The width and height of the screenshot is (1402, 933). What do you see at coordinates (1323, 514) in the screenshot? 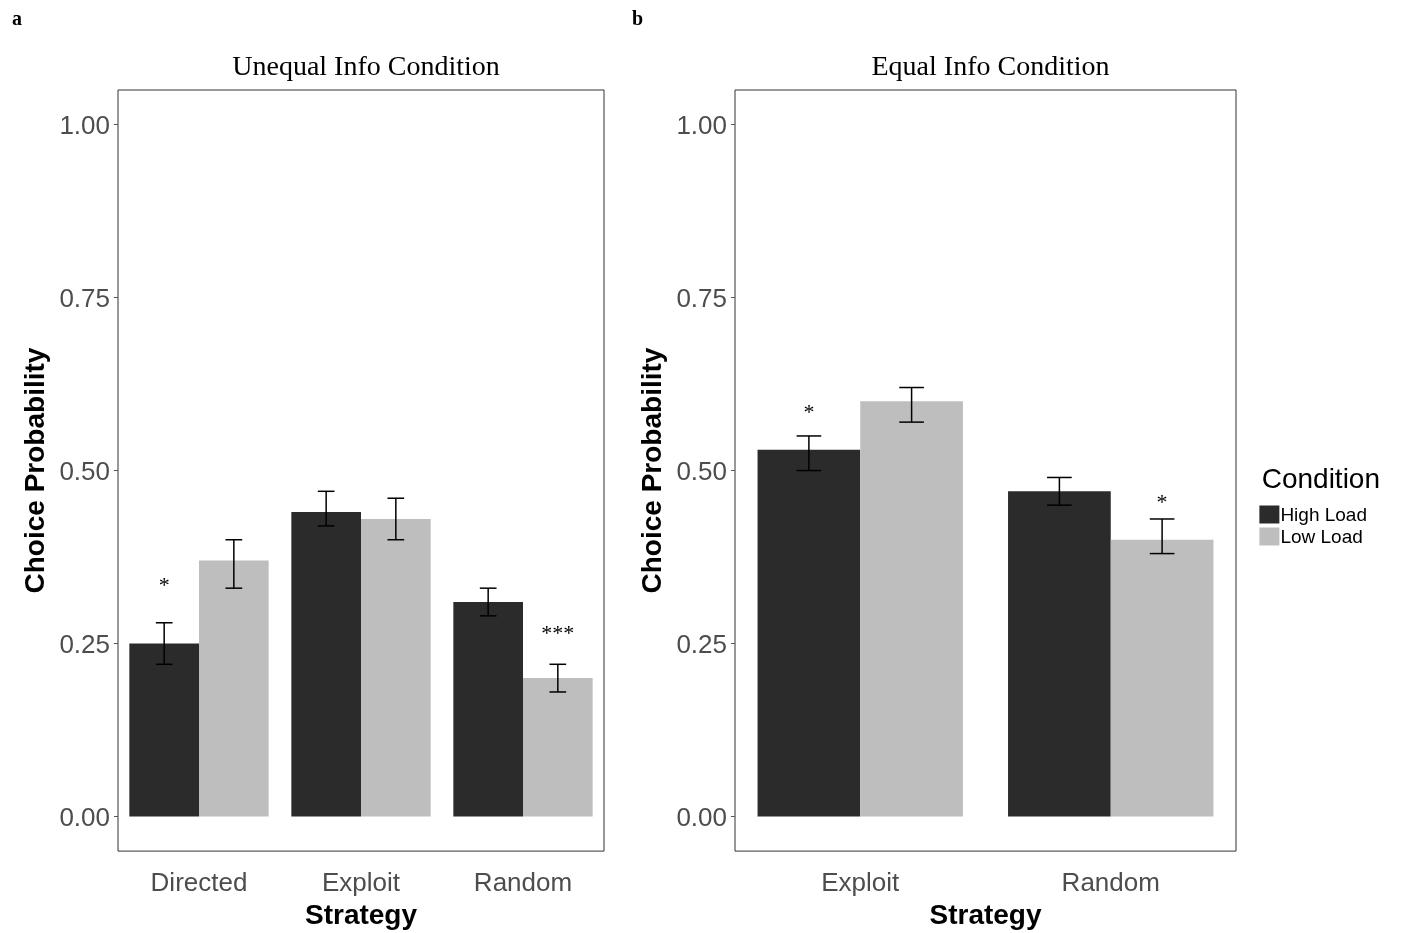
I see `legend-label: High Load` at bounding box center [1323, 514].